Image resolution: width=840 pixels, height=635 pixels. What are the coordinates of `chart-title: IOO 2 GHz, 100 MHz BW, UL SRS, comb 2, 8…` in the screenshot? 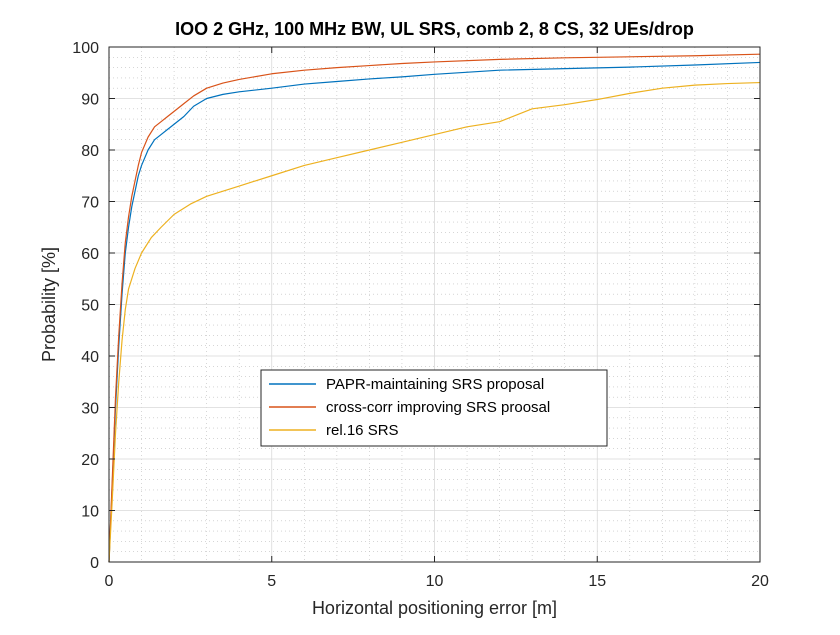 It's located at (434, 29).